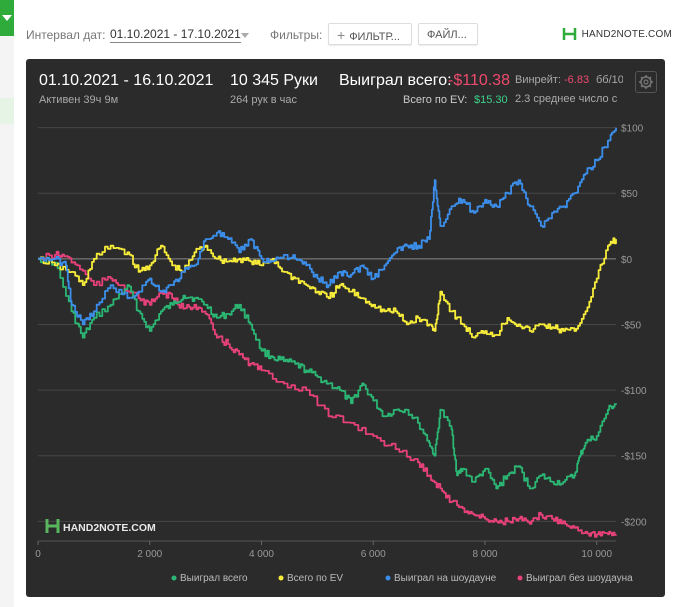 The width and height of the screenshot is (700, 607). I want to click on session-date-range: 01.10.2021 - 16.10.2021, so click(126, 80).